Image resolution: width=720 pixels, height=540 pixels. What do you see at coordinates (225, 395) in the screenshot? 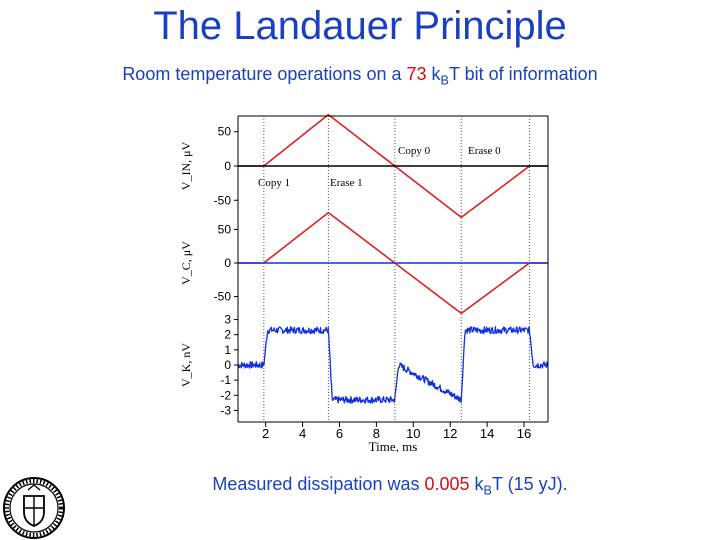
I see `vk-y-tick-label: -2` at bounding box center [225, 395].